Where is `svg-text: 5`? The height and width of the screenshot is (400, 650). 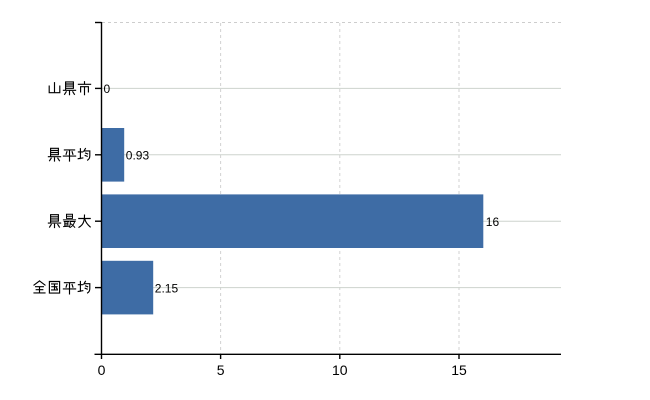
svg-text: 5 is located at coordinates (221, 370).